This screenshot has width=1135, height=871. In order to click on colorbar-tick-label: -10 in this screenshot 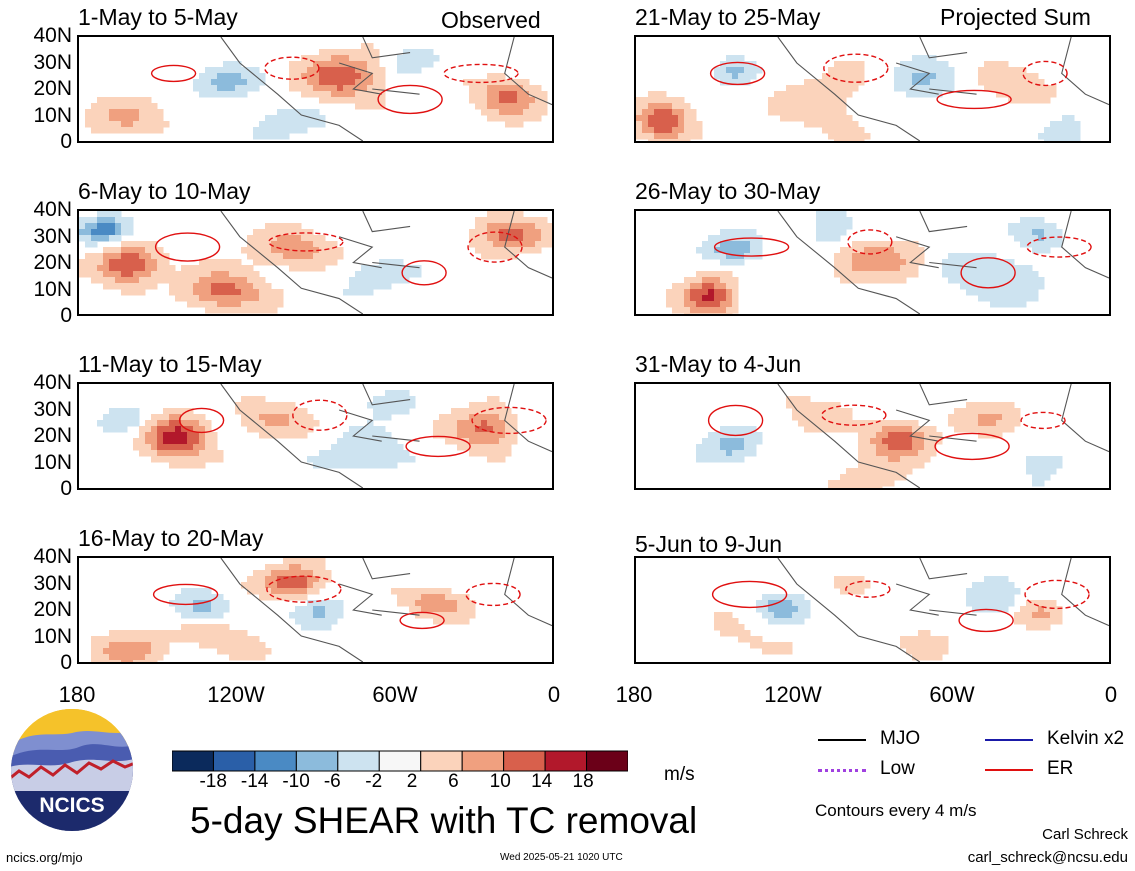, I will do `click(296, 781)`.